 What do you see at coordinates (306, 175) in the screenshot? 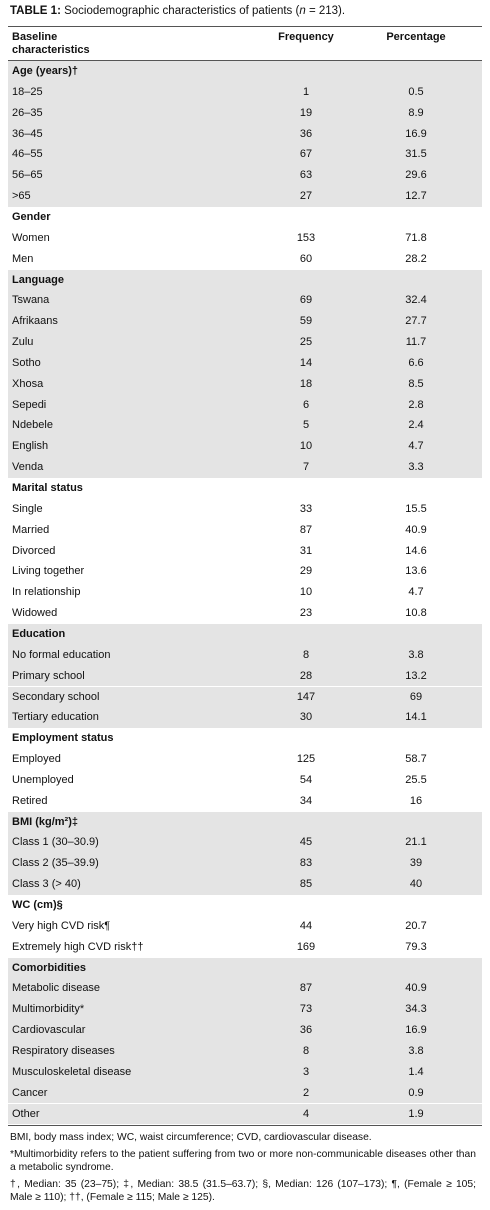
I see `frequency: 63` at bounding box center [306, 175].